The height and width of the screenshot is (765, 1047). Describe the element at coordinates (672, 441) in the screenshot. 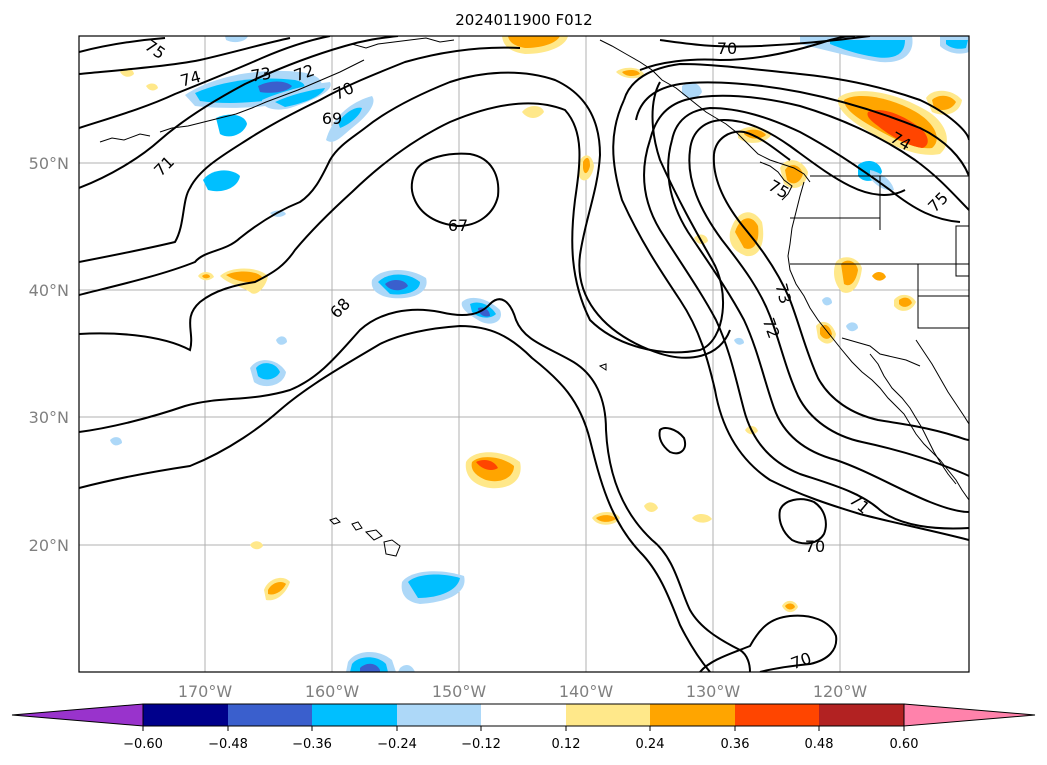

I see `contour-line-closed` at that location.